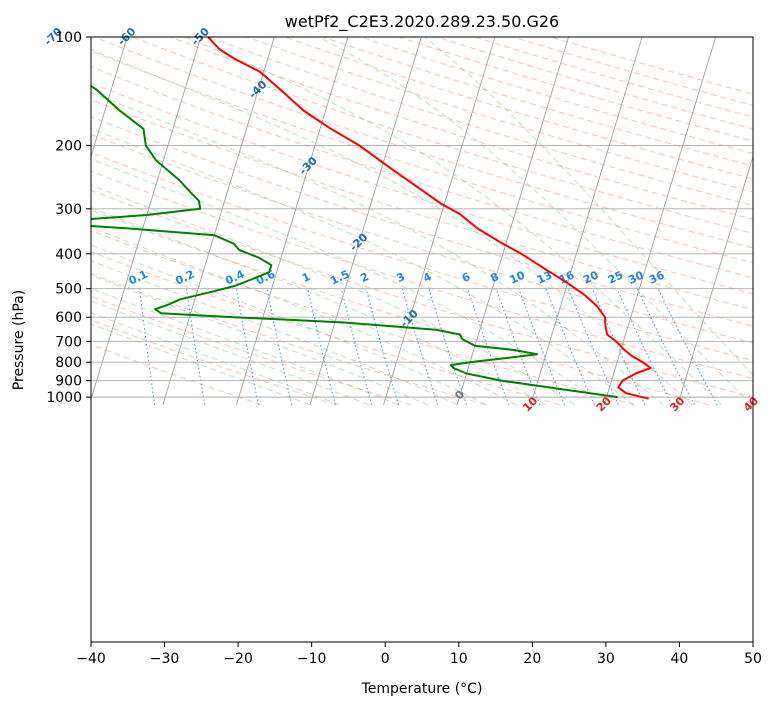 This screenshot has height=708, width=775. I want to click on y-tick-label: 400, so click(68, 255).